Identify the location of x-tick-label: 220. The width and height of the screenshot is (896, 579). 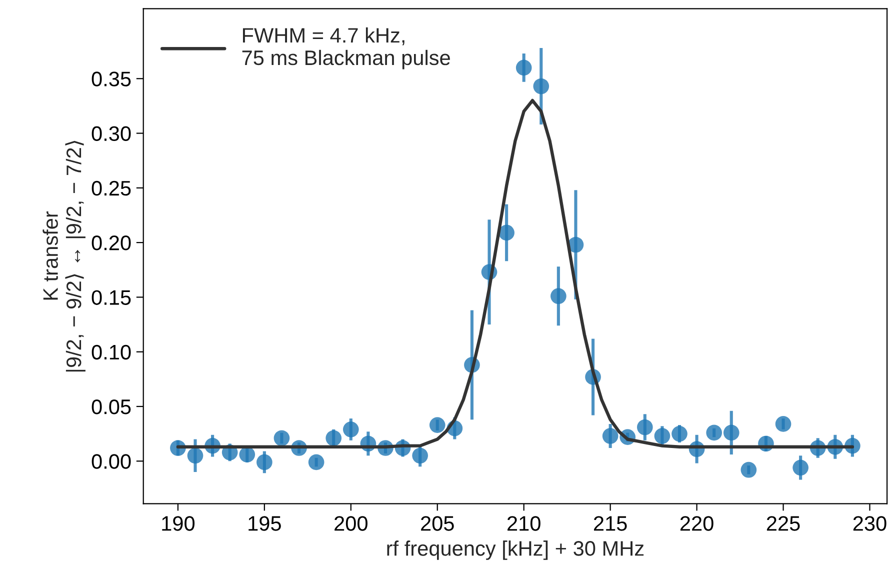
(697, 523).